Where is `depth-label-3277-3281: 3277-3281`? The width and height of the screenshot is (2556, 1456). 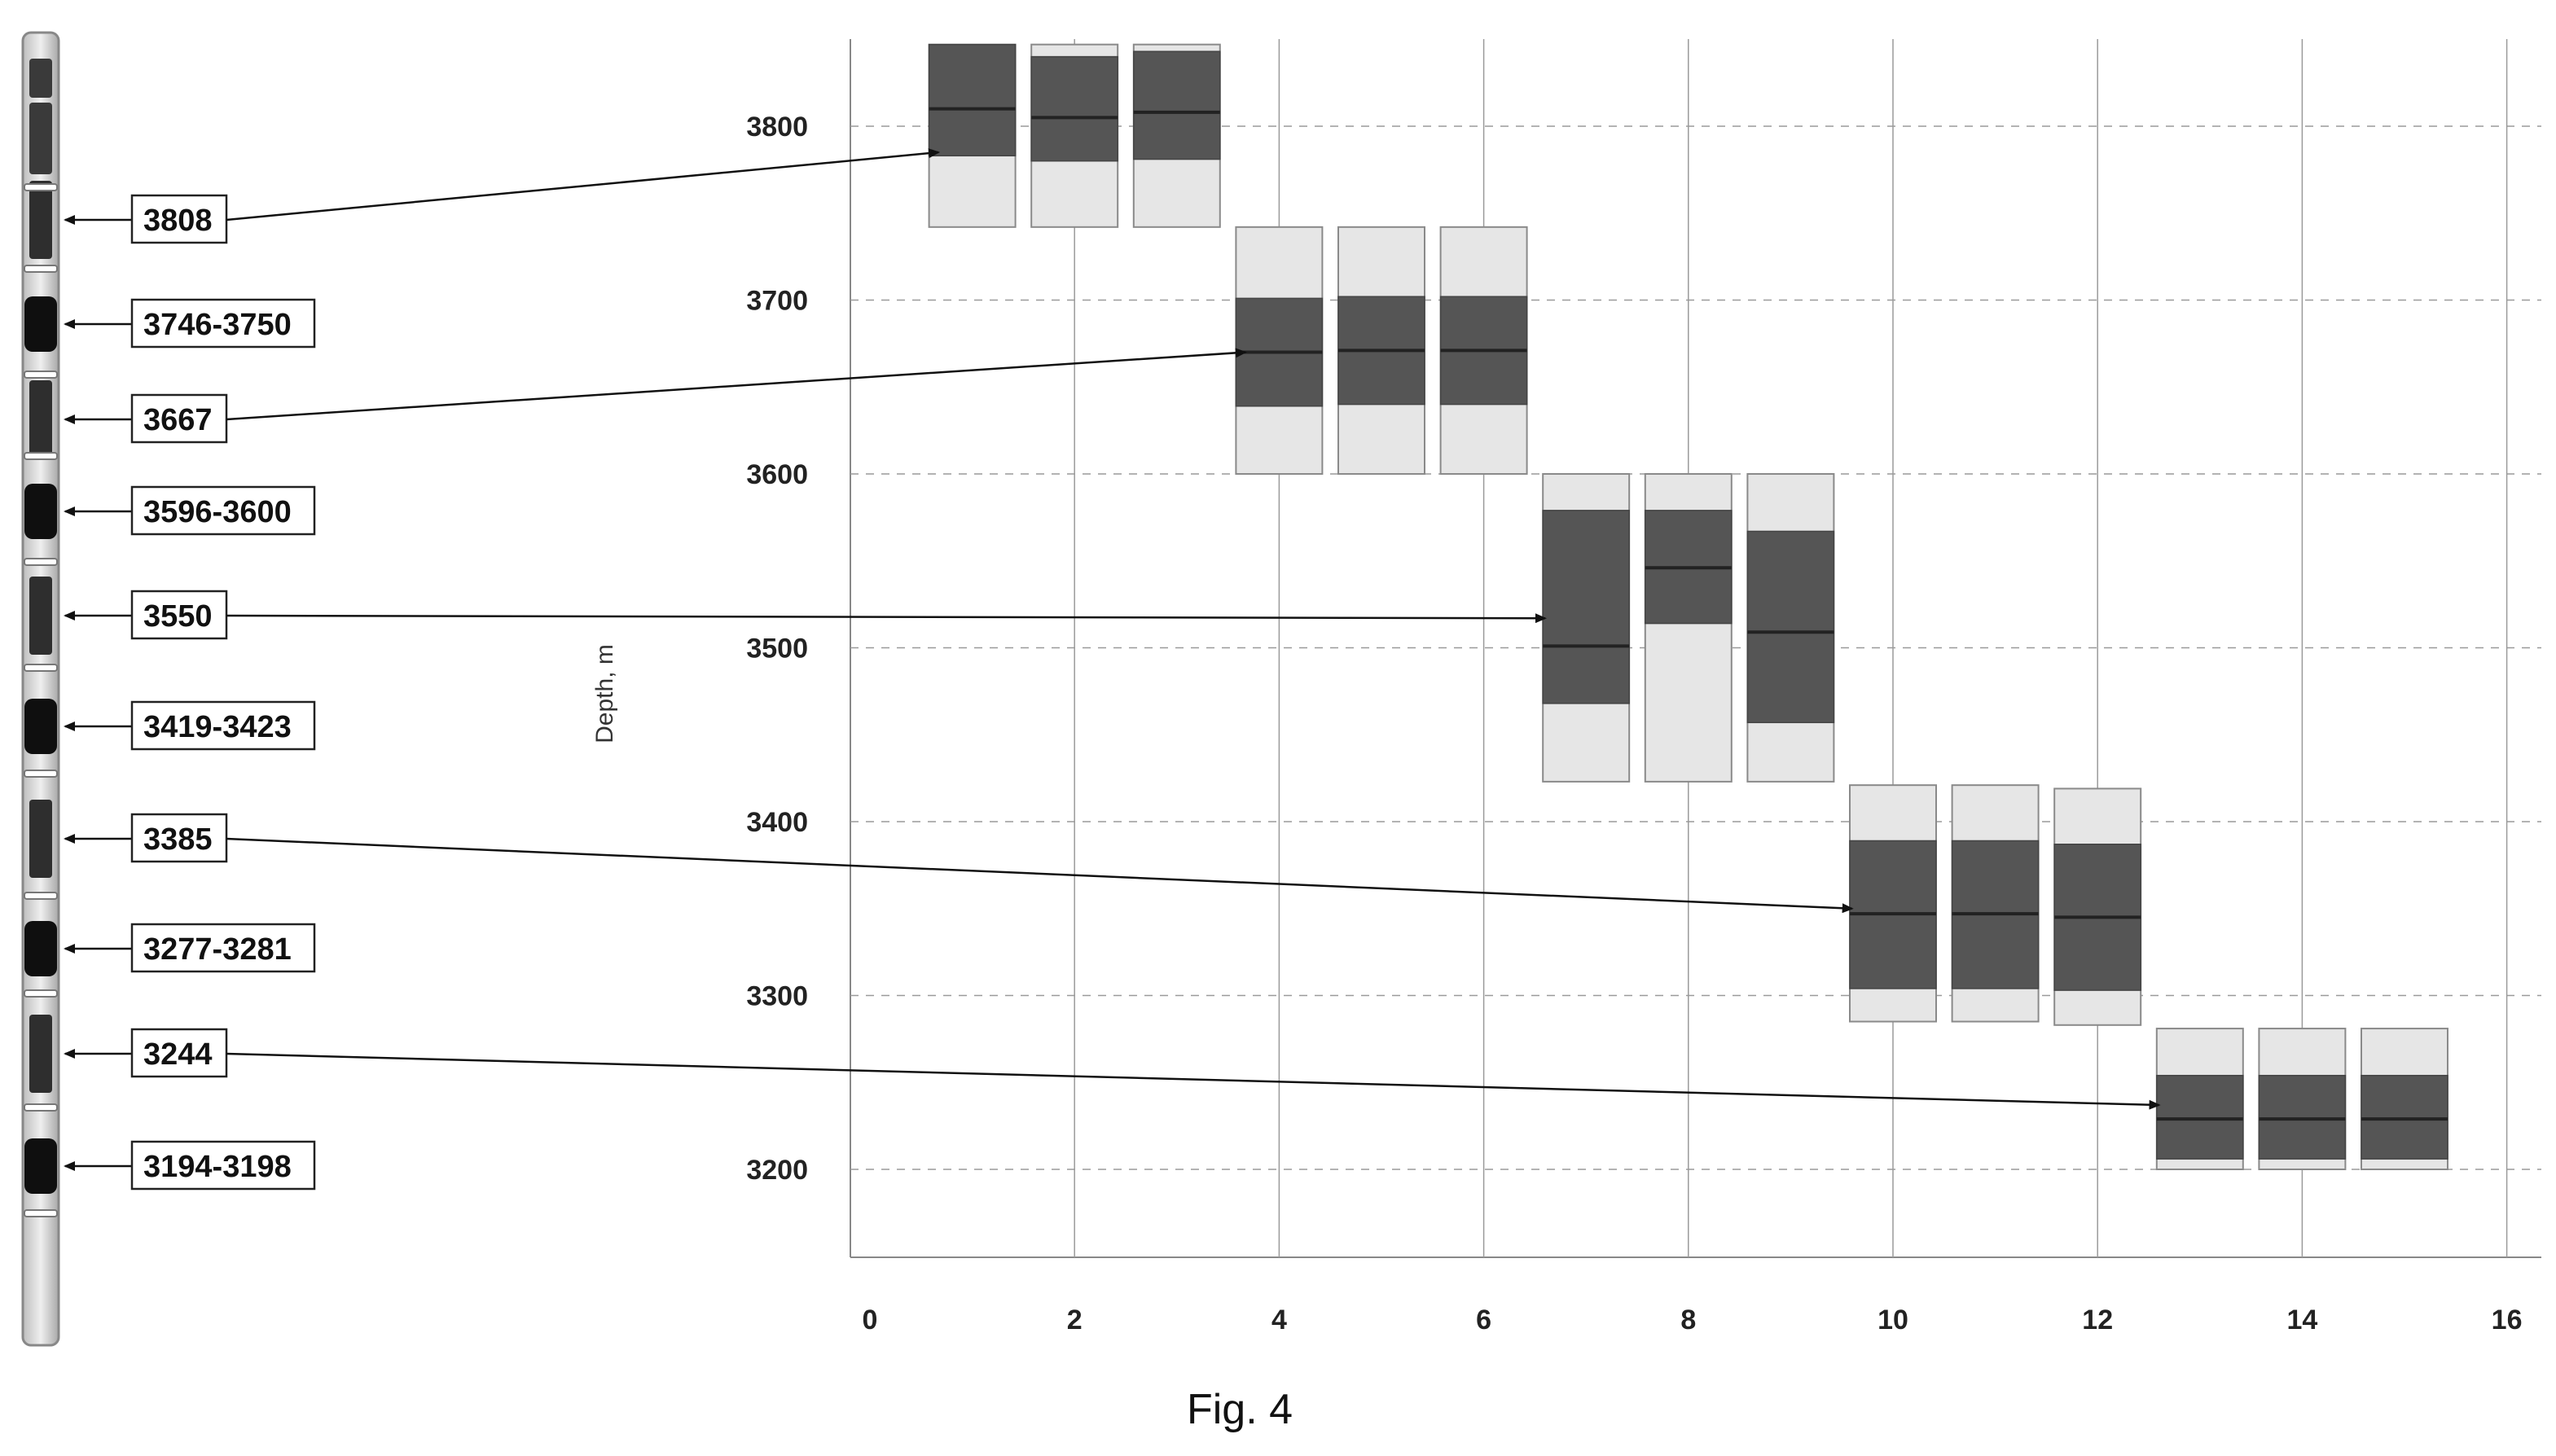 depth-label-3277-3281: 3277-3281 is located at coordinates (190, 948).